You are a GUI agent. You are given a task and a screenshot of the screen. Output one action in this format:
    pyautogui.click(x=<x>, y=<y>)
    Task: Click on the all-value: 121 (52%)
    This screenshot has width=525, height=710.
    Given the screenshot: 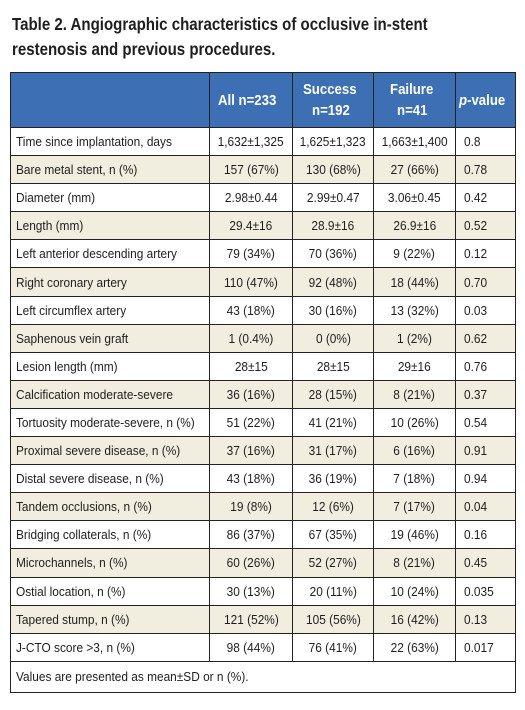 What is the action you would take?
    pyautogui.click(x=251, y=619)
    